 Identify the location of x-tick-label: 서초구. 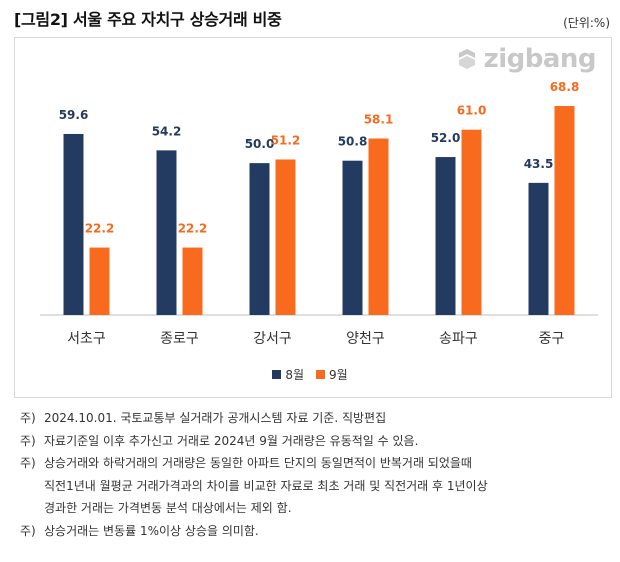
(86, 339).